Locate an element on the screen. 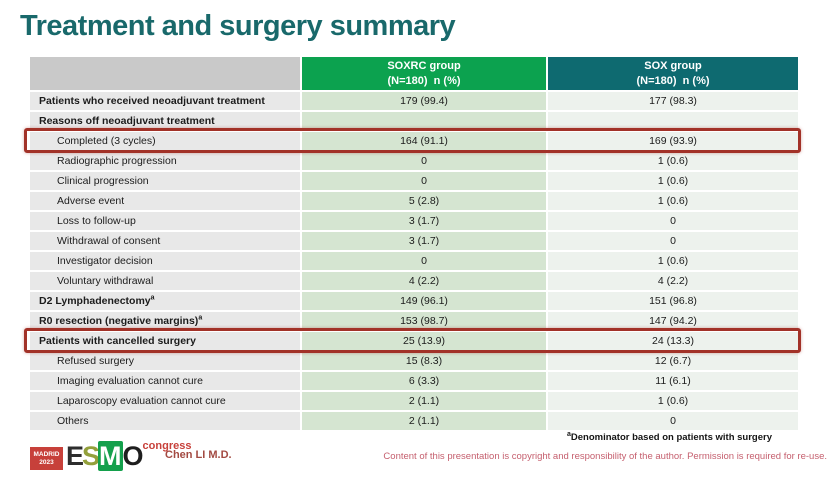 The image size is (832, 478). table-row: Radiographic progression 0 1 (0.6) is located at coordinates (414, 161).